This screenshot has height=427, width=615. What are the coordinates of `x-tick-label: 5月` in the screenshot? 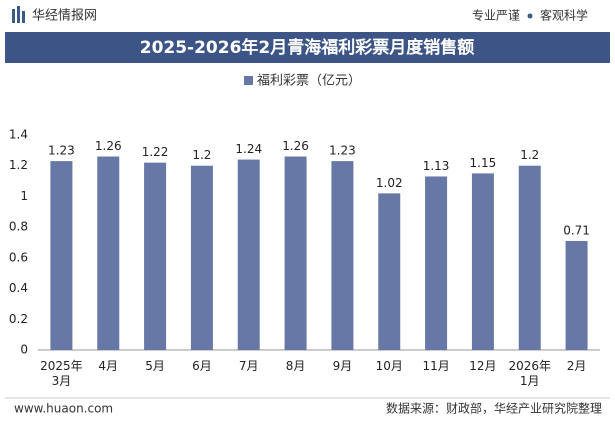 It's located at (155, 366).